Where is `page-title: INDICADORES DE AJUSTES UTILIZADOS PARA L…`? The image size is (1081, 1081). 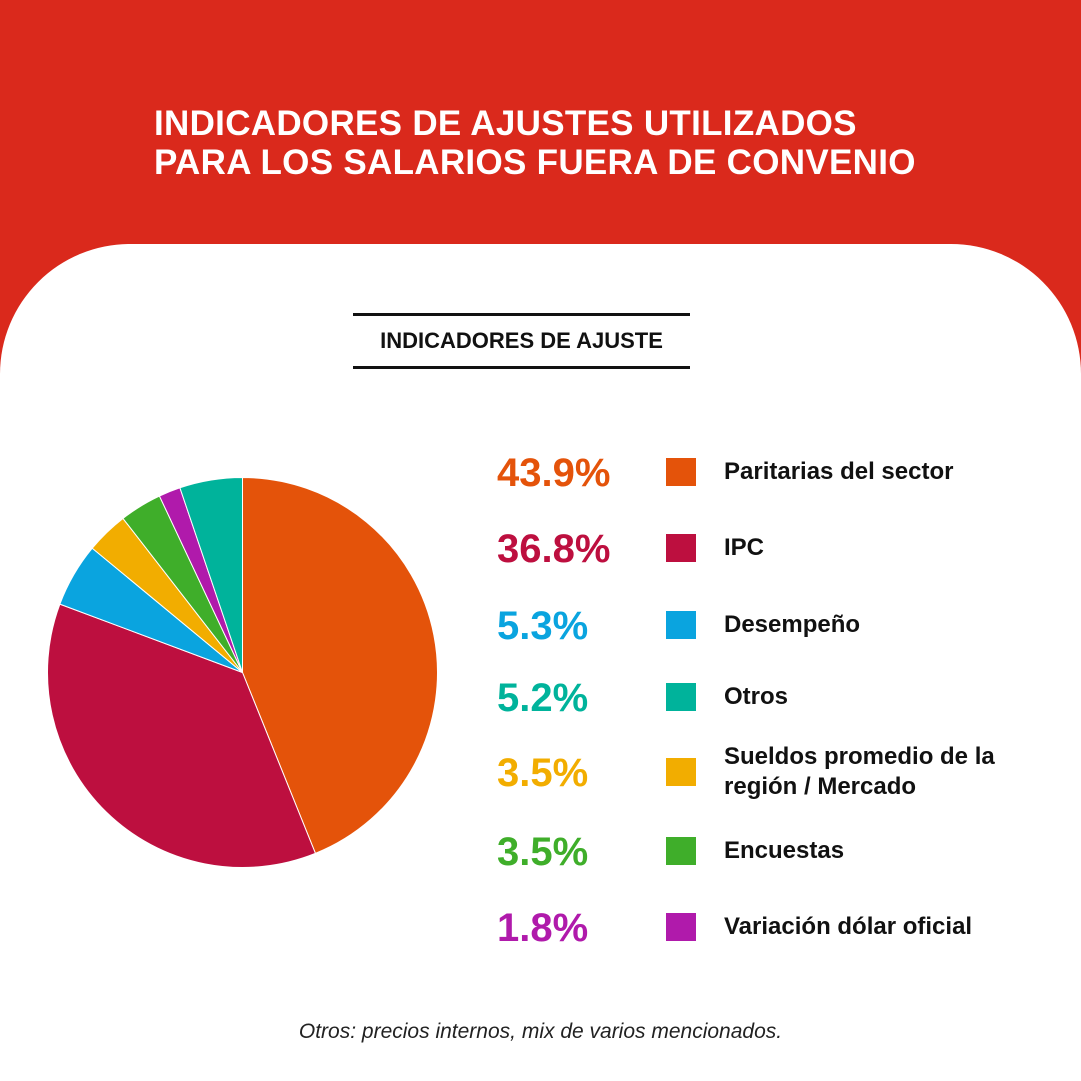
page-title: INDICADORES DE AJUSTES UTILIZADOS PARA L… is located at coordinates (535, 143).